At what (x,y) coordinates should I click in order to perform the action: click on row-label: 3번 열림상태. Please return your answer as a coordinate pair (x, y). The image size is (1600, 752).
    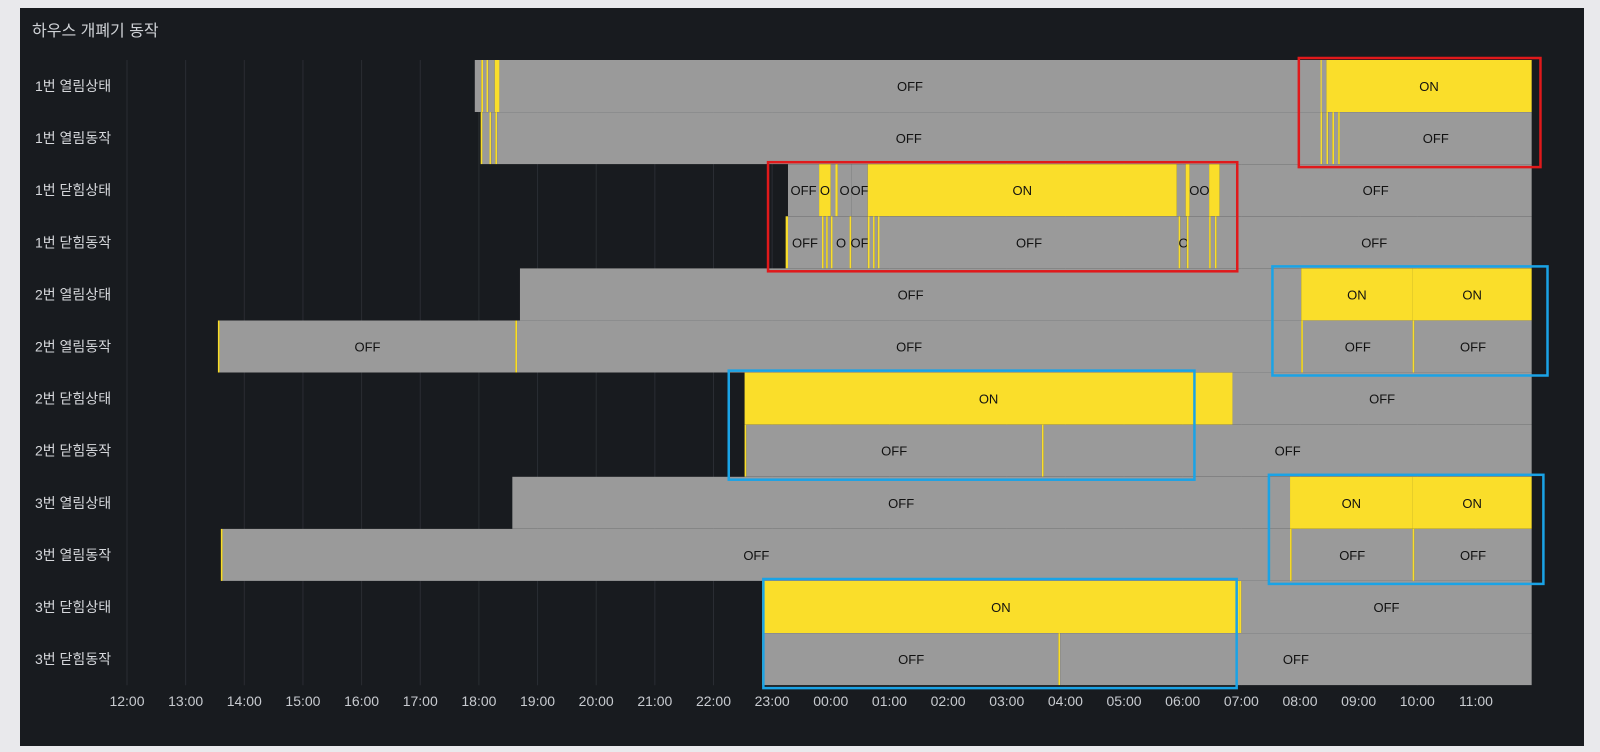
    Looking at the image, I should click on (73, 503).